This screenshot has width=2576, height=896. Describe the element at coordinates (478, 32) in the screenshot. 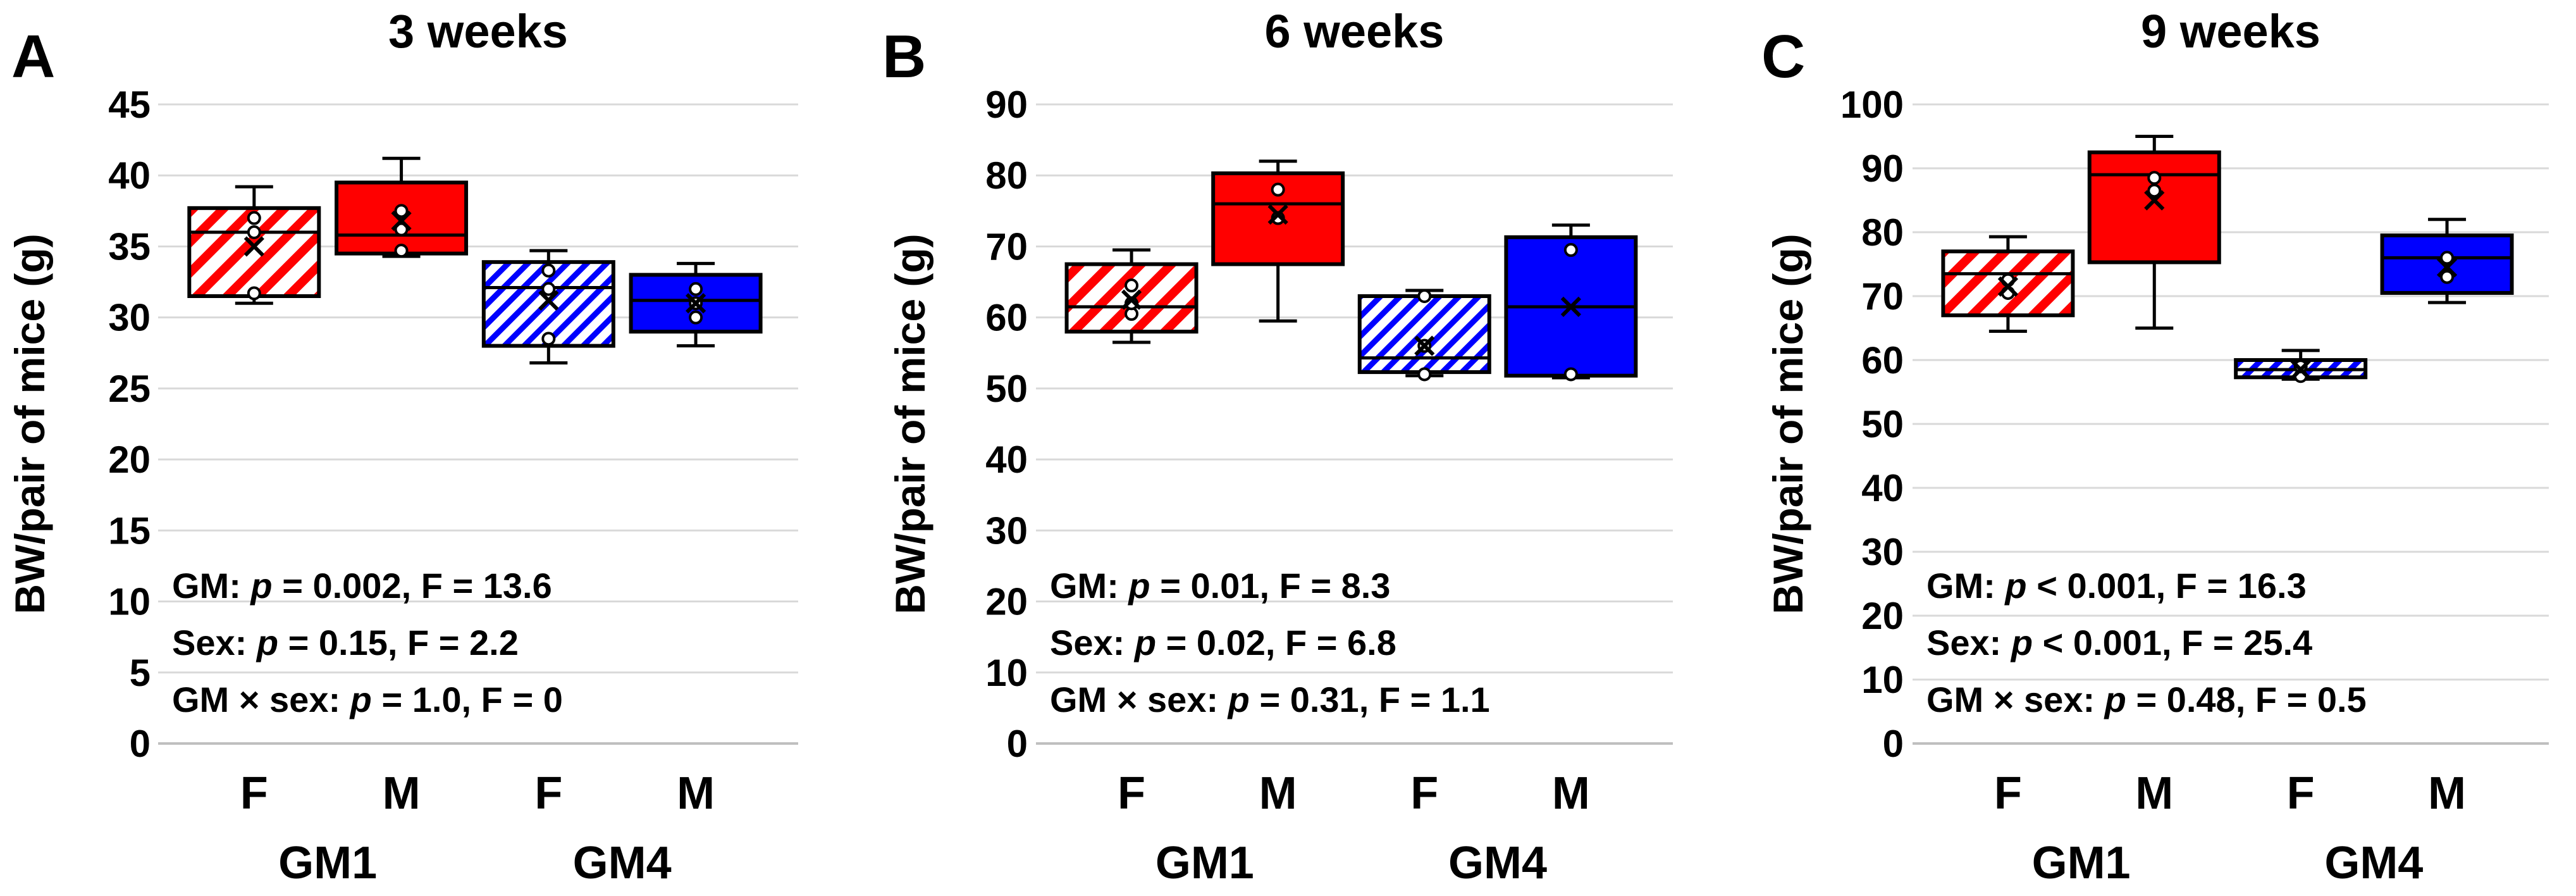

I see `panel-title: 3 weeks` at that location.